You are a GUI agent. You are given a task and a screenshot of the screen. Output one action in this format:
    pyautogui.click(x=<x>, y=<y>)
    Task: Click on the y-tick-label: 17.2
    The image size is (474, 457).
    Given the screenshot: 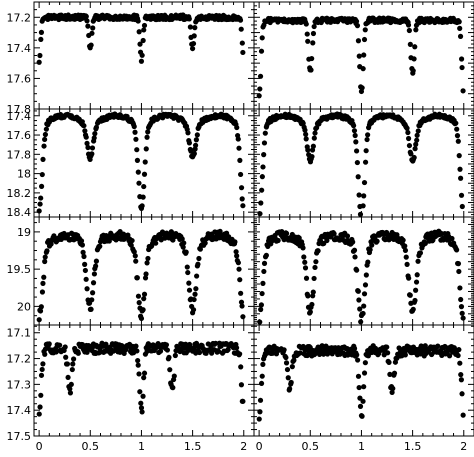 What is the action you would take?
    pyautogui.click(x=19, y=359)
    